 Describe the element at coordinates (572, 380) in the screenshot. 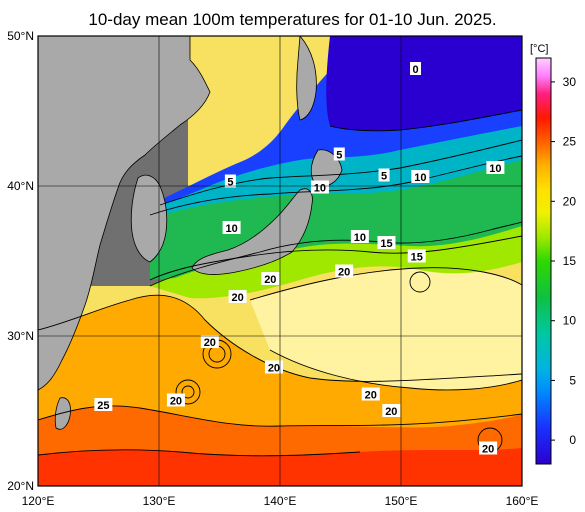

I see `colorbar-tick-label: 5` at that location.